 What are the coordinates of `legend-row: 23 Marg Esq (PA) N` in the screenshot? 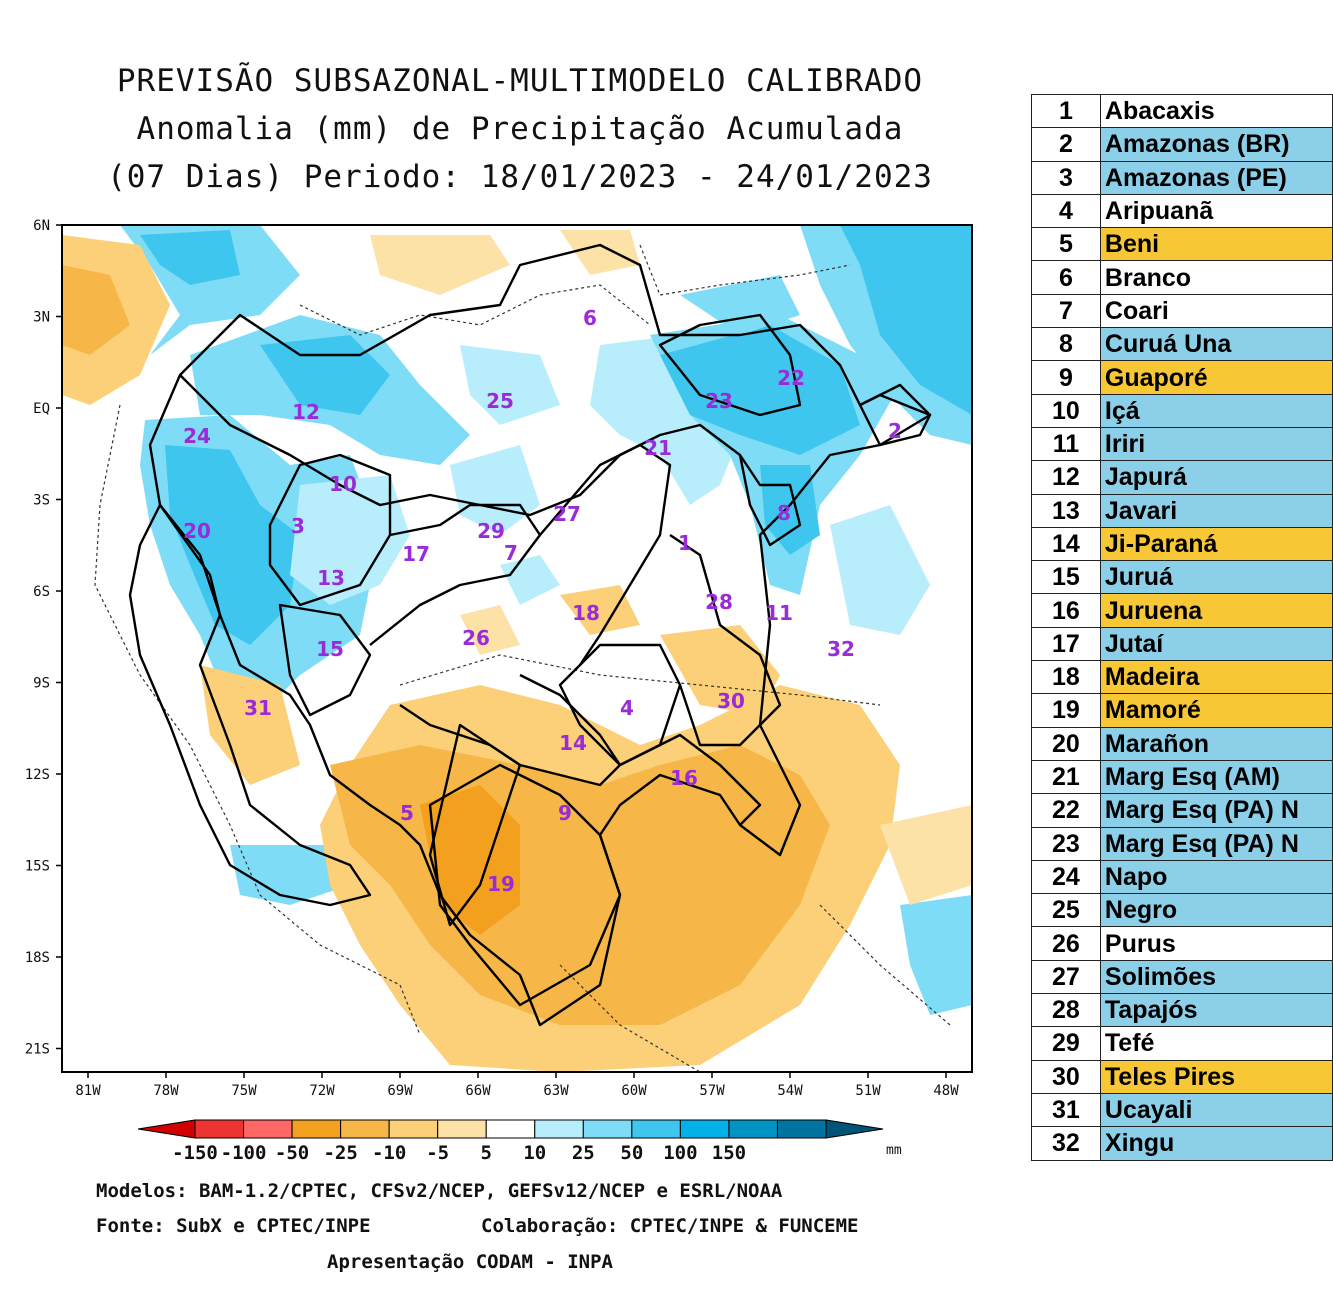 It's located at (1182, 843).